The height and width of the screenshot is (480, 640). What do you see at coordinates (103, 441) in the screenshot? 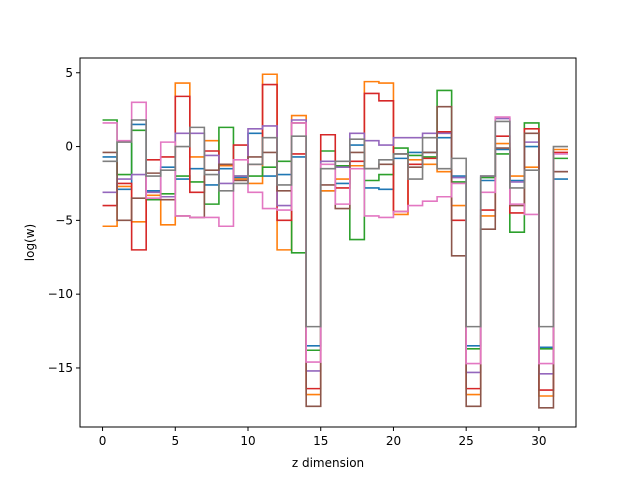
I see `x-tick-label: 0` at bounding box center [103, 441].